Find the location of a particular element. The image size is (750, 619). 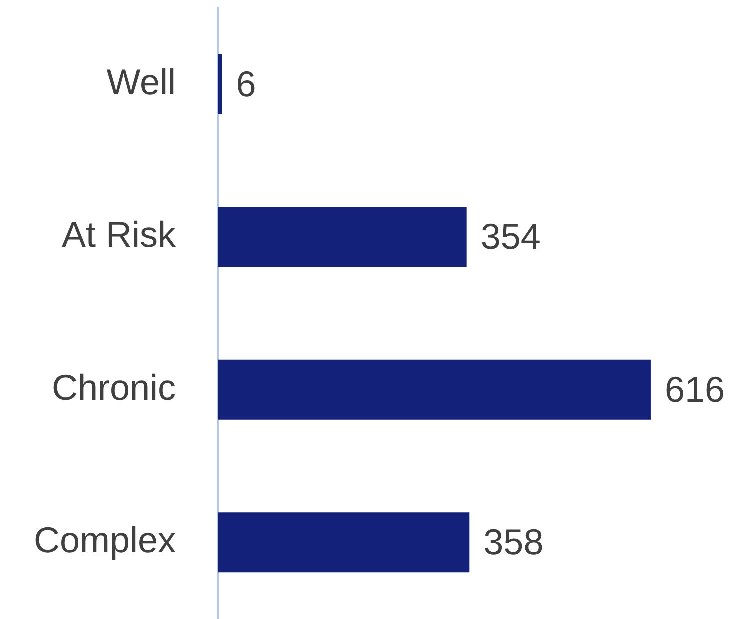

y-tick-label: Chronic is located at coordinates (114, 387).